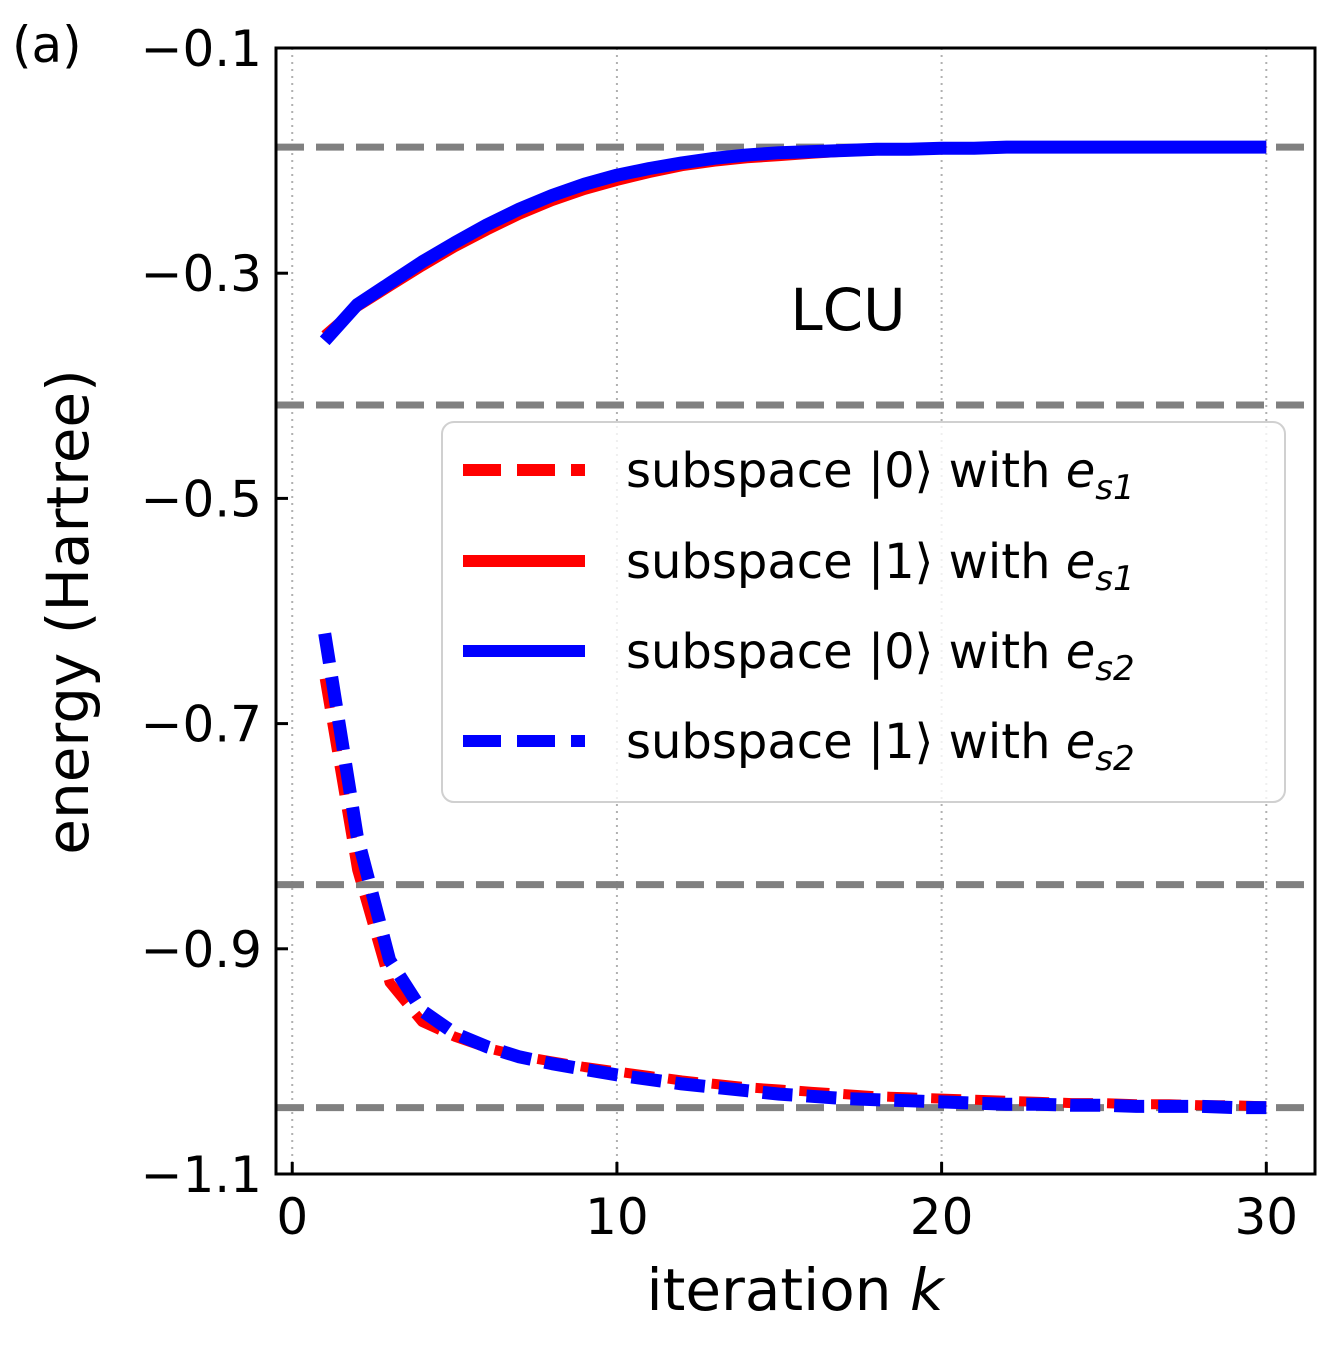 The width and height of the screenshot is (1328, 1345). Describe the element at coordinates (201, 274) in the screenshot. I see `y-tick-label-1: −0.3` at that location.